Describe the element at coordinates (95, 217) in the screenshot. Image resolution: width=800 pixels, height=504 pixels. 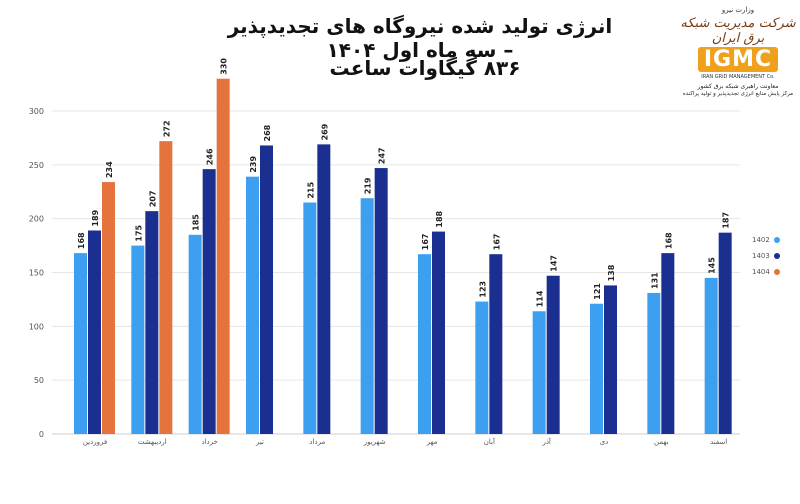
I see `data-label: 189` at that location.